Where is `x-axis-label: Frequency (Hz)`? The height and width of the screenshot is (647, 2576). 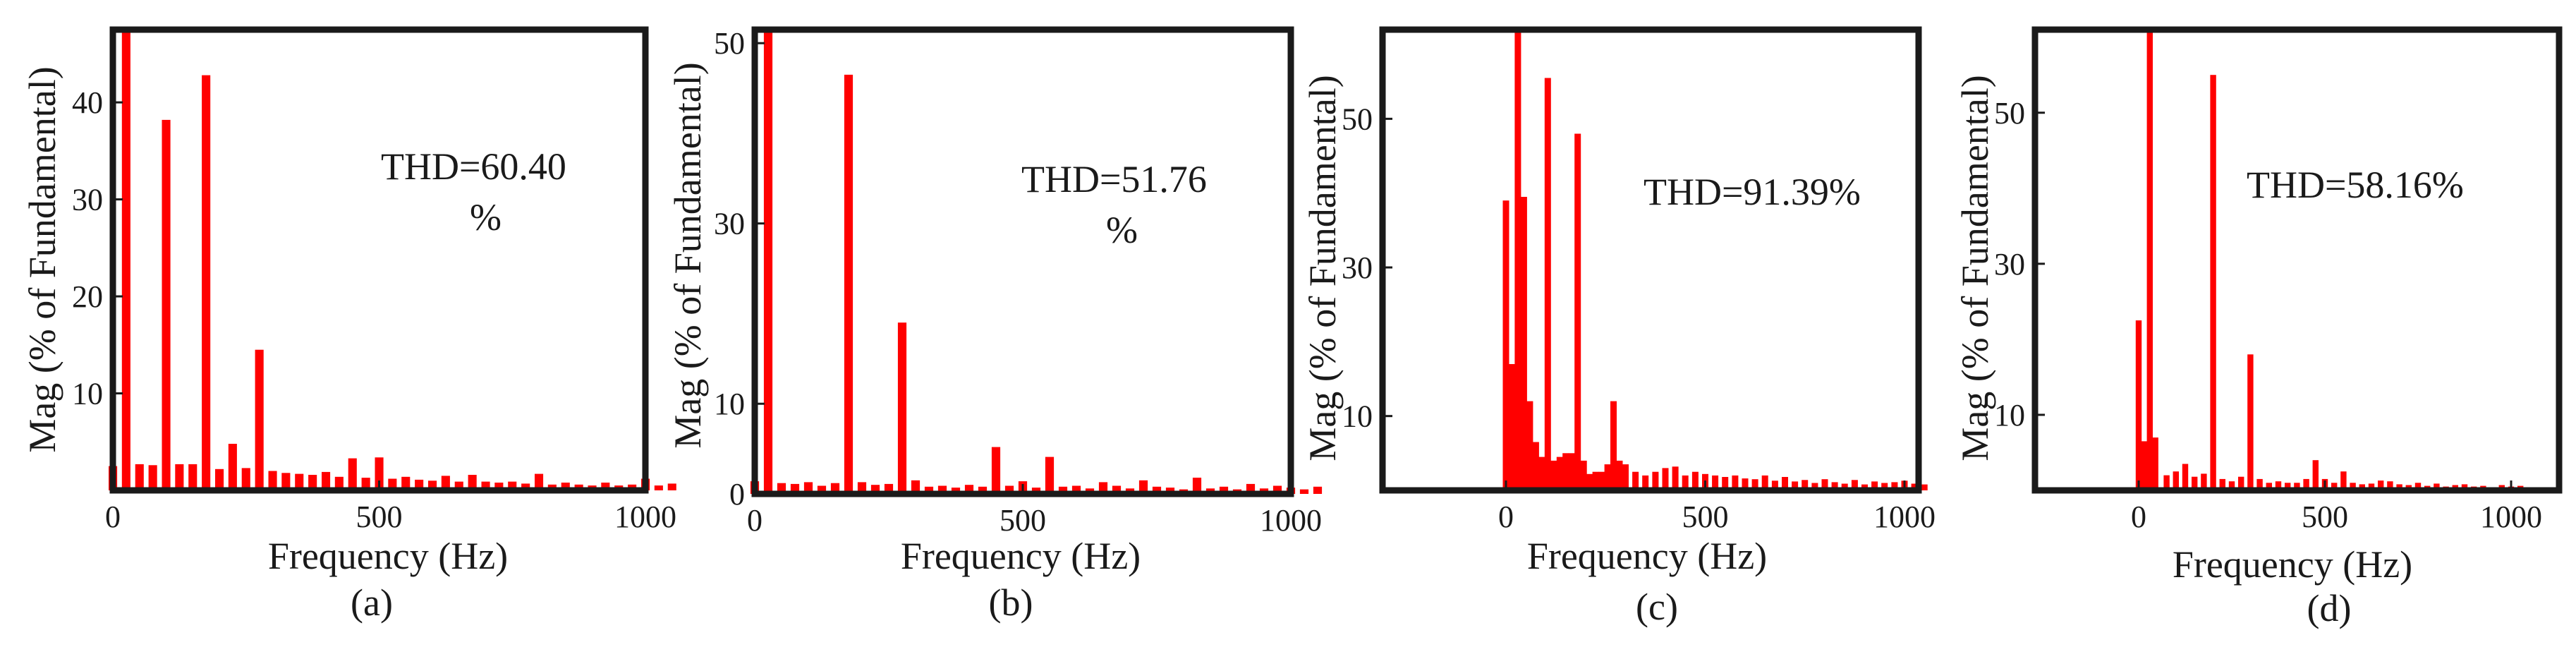
x-axis-label: Frequency (Hz) is located at coordinates (1647, 556).